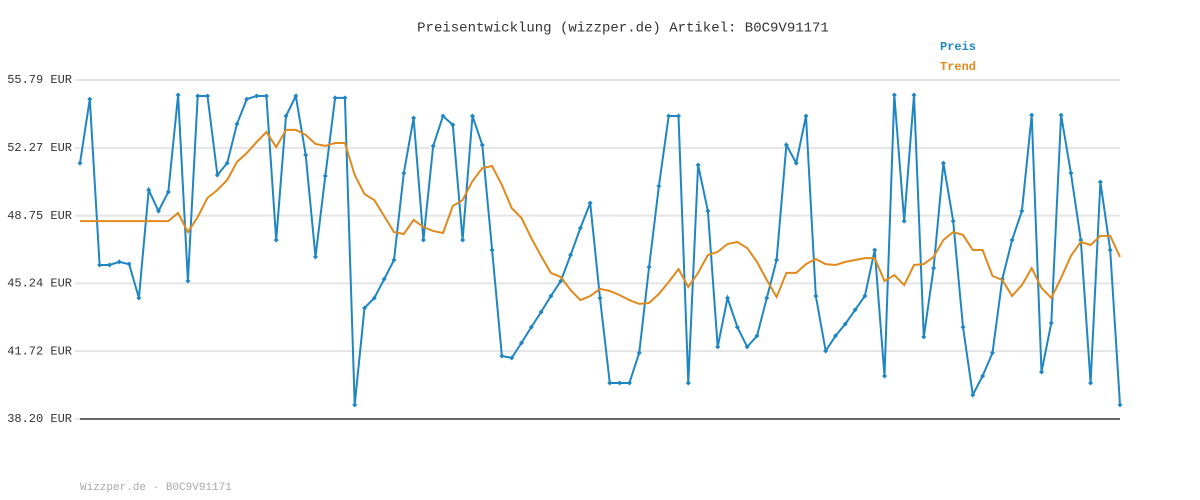 The image size is (1200, 500). Describe the element at coordinates (39, 351) in the screenshot. I see `y-tick-label: 41.72 EUR` at that location.